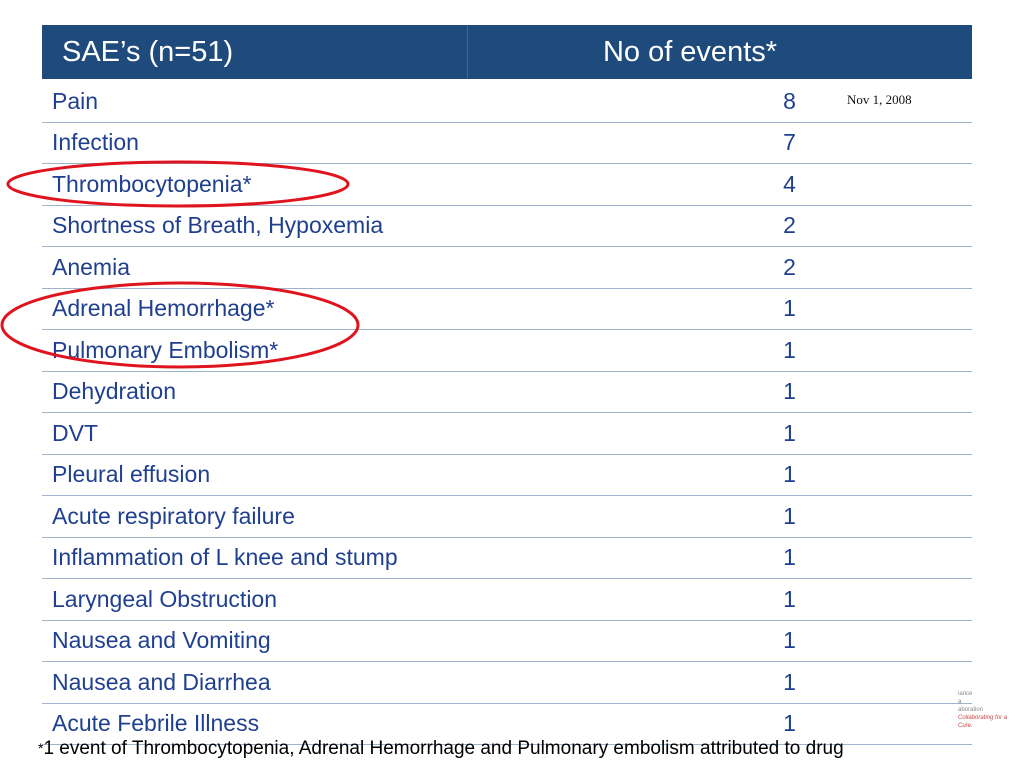 This screenshot has width=1024, height=768. Describe the element at coordinates (173, 515) in the screenshot. I see `row-label: Acute respiratory failure` at that location.